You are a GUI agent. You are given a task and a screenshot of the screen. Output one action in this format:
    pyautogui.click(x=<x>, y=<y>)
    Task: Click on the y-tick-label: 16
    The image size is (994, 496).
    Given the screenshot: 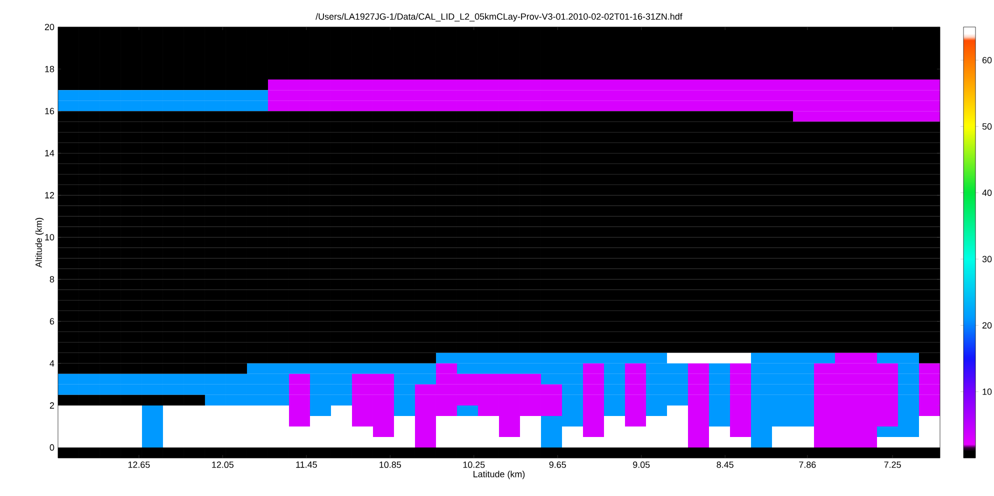 What is the action you would take?
    pyautogui.click(x=49, y=111)
    